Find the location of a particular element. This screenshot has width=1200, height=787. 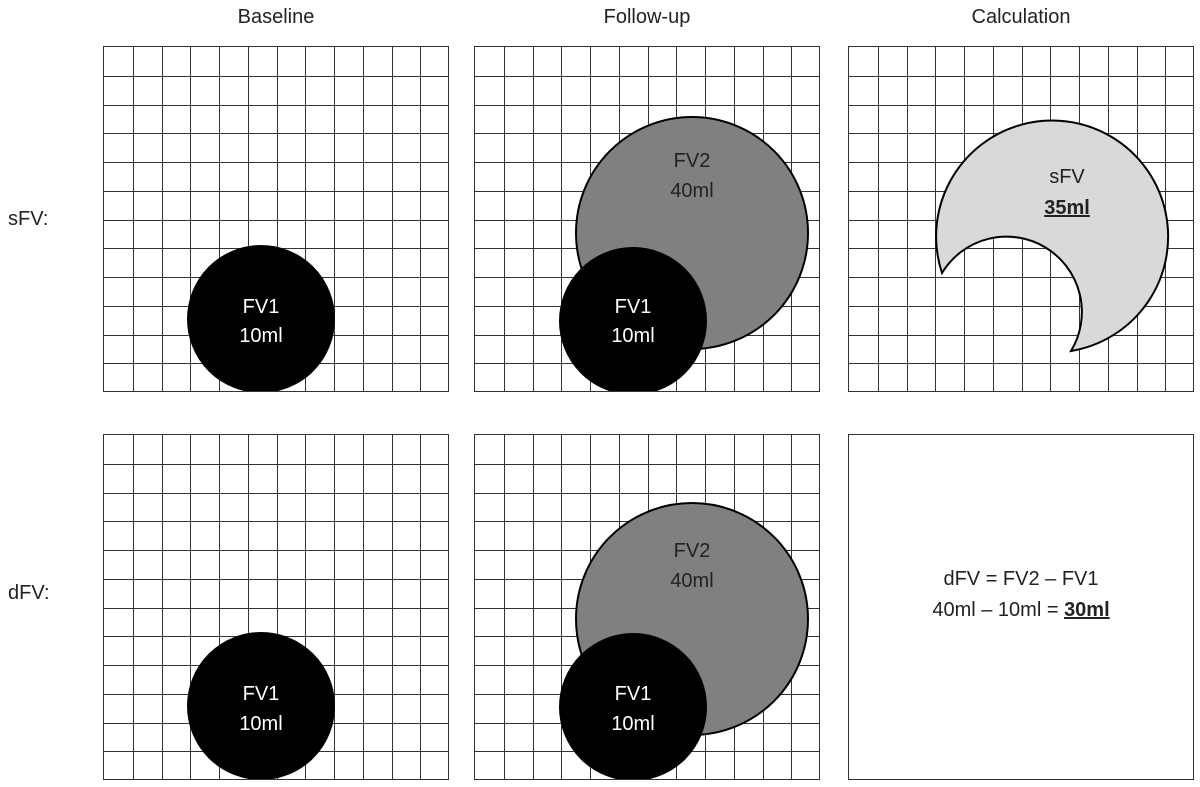

sfv-volume: 35ml is located at coordinates (1067, 208).